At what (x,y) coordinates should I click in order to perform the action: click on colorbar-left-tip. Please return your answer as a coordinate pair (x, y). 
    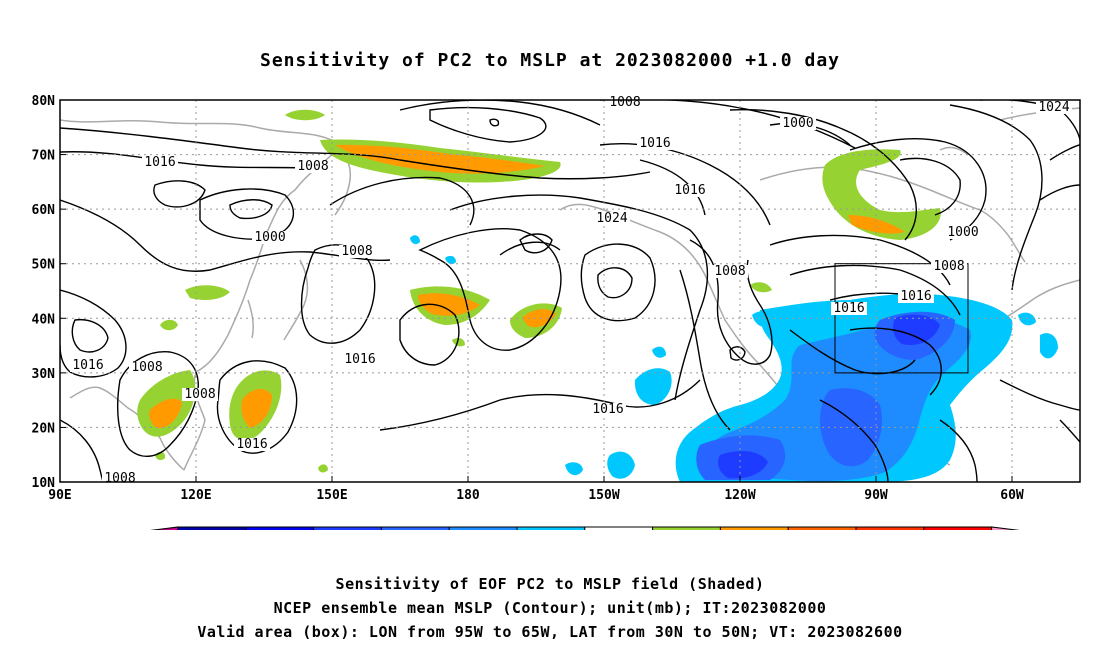
    Looking at the image, I should click on (164, 528).